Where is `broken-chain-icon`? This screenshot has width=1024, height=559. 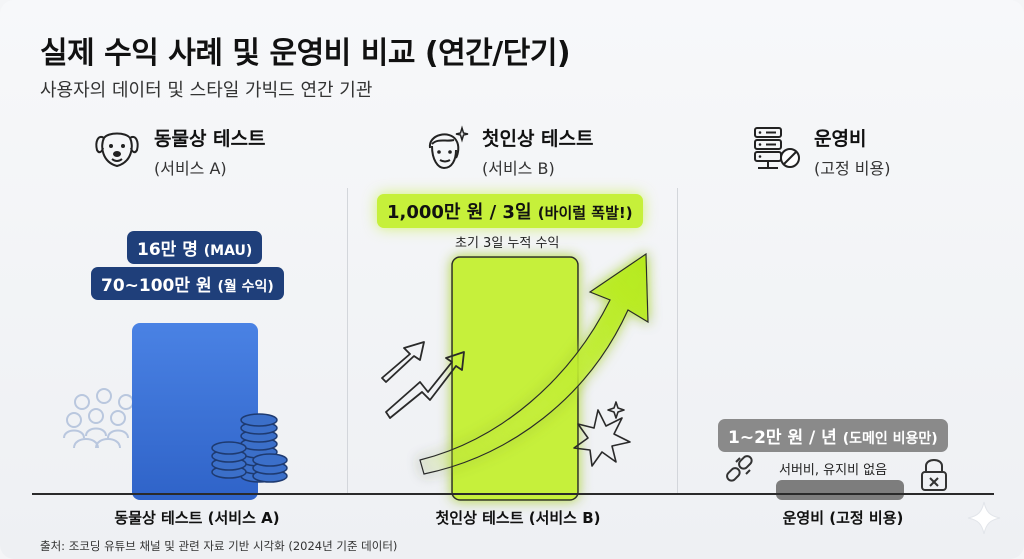
broken-chain-icon is located at coordinates (739, 468).